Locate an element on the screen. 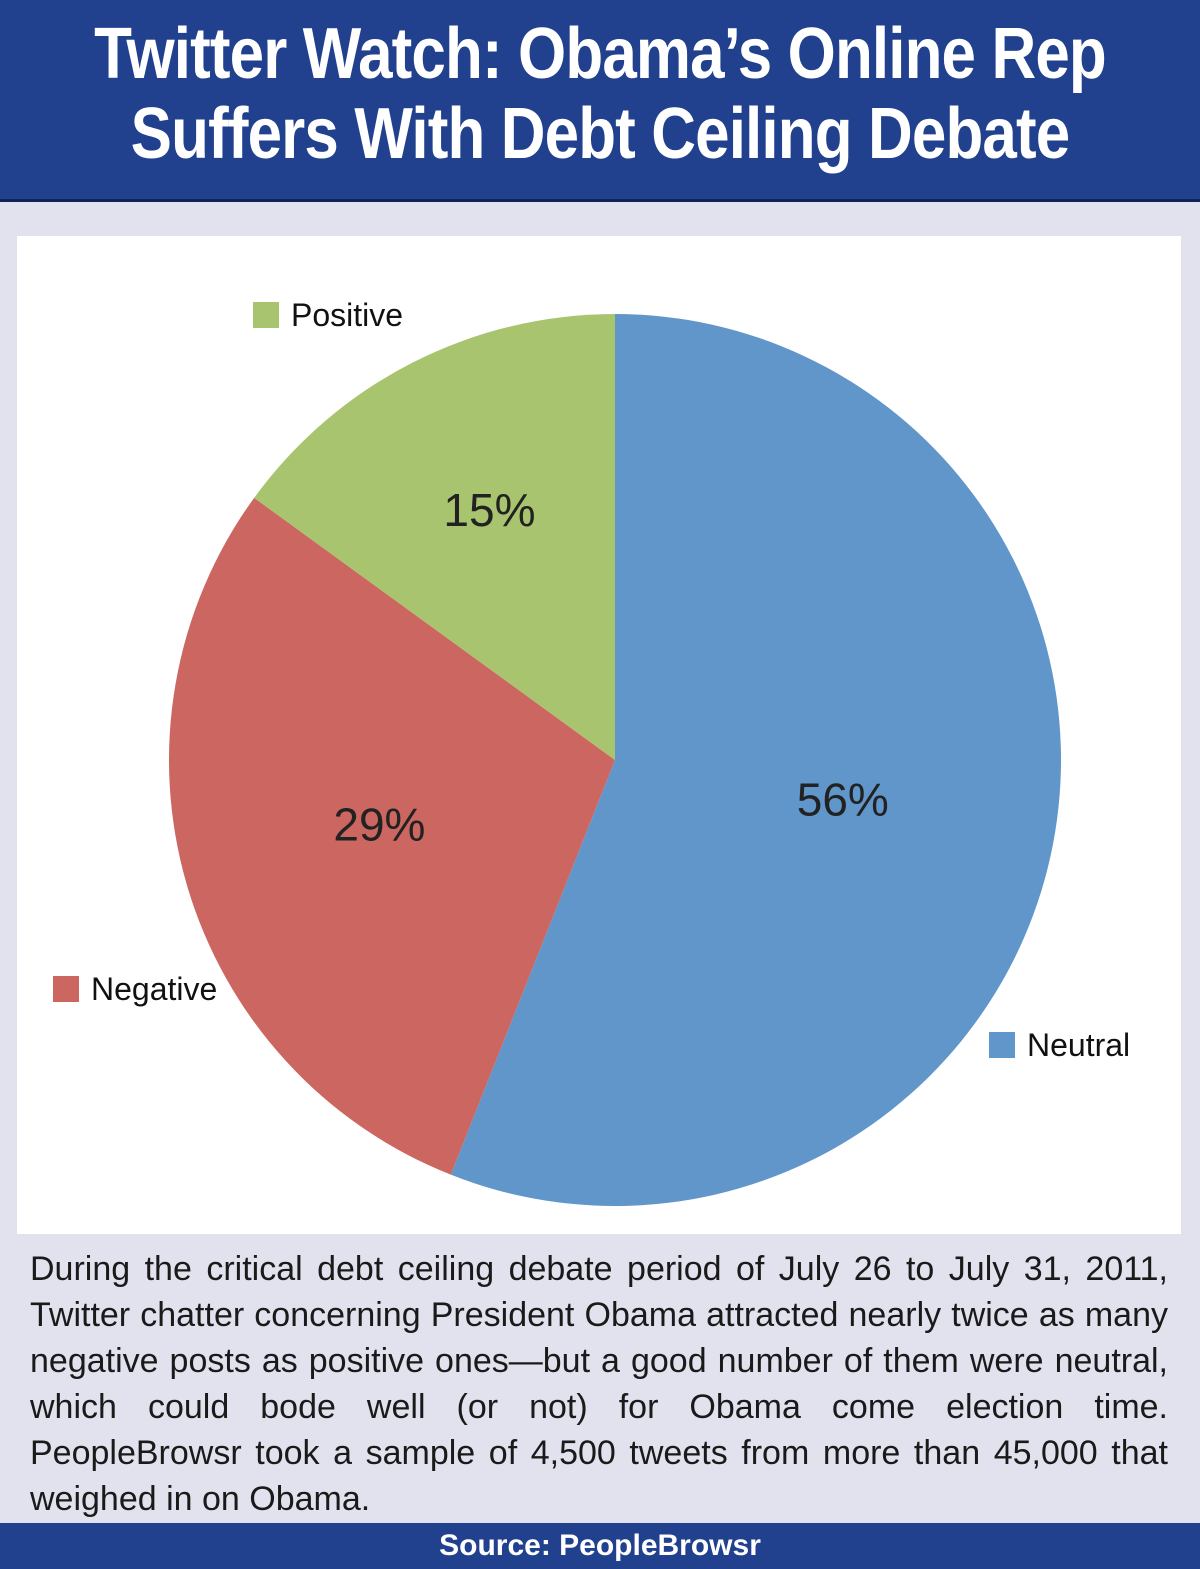 Image resolution: width=1200 pixels, height=1569 pixels. title-line-1: Twitter Watch: Obama’s Online Rep is located at coordinates (600, 54).